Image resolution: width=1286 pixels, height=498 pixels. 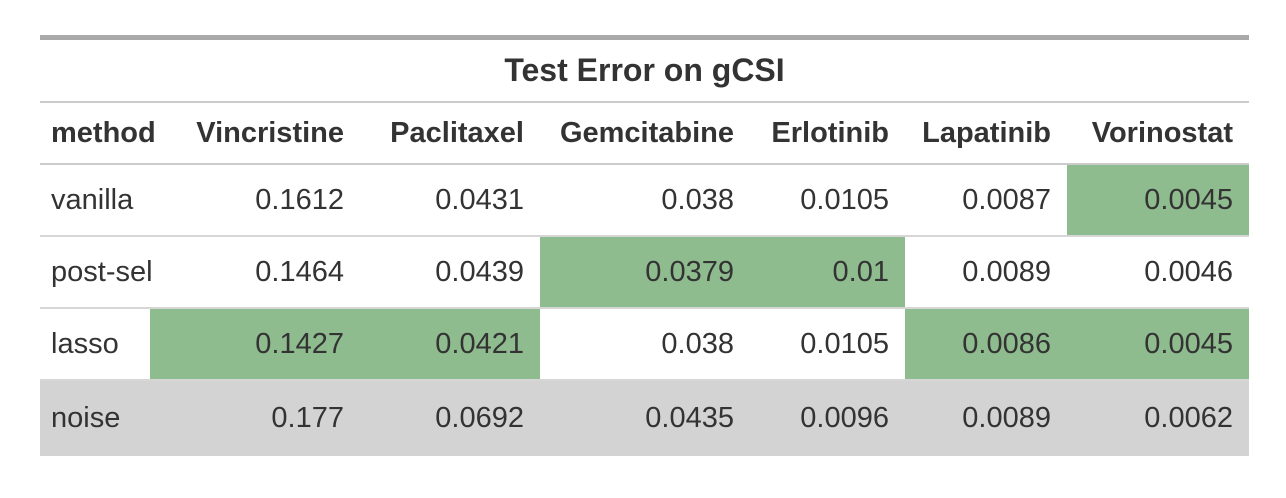 What do you see at coordinates (1158, 272) in the screenshot?
I see `cell-post-sel-vorinostat: 0.0046` at bounding box center [1158, 272].